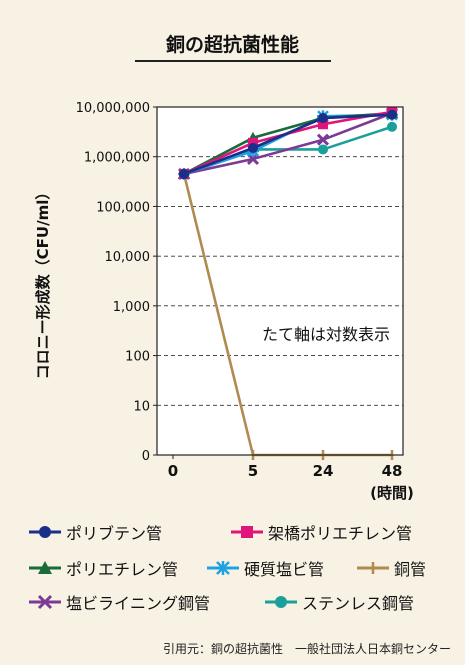  What do you see at coordinates (323, 471) in the screenshot?
I see `x-tick-label: 24` at bounding box center [323, 471].